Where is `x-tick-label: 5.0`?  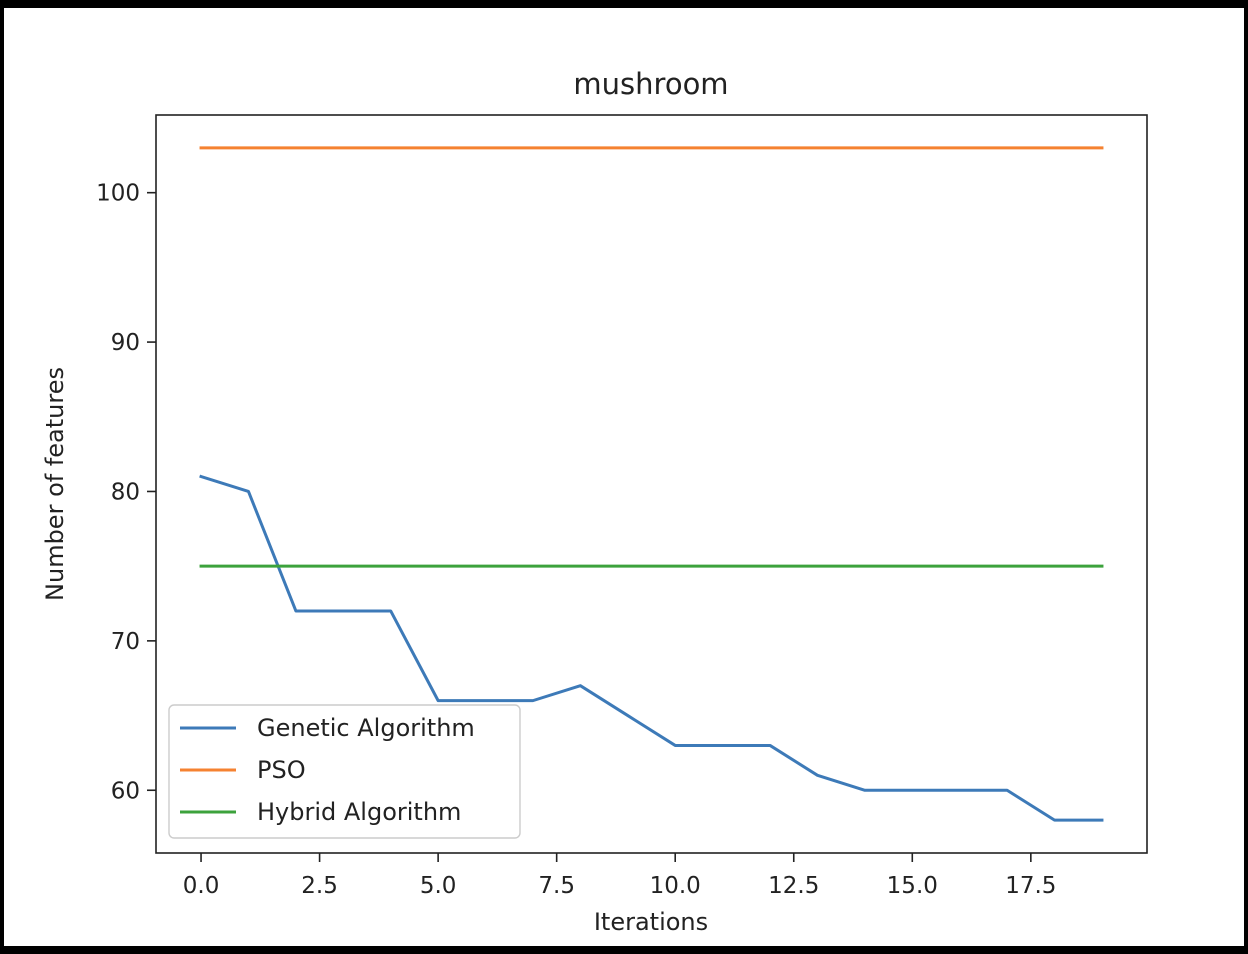
x-tick-label: 5.0 is located at coordinates (438, 886).